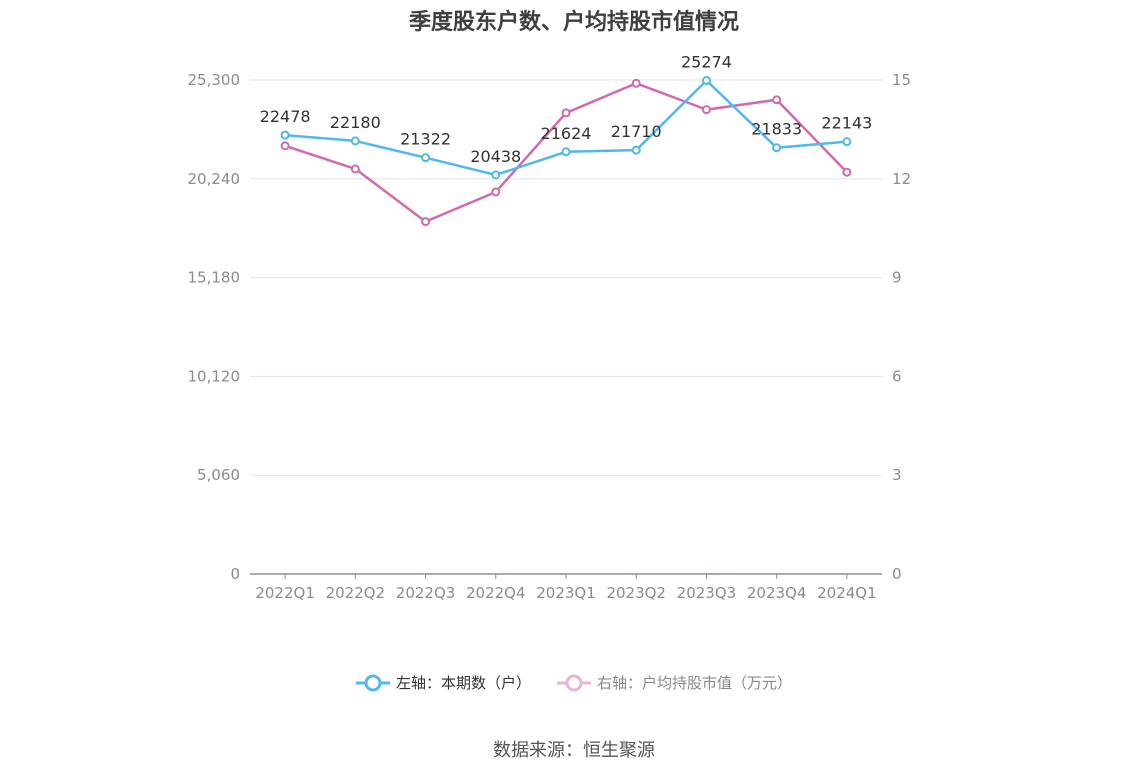 The width and height of the screenshot is (1148, 776). I want to click on x-tick-label: 2022Q4, so click(496, 593).